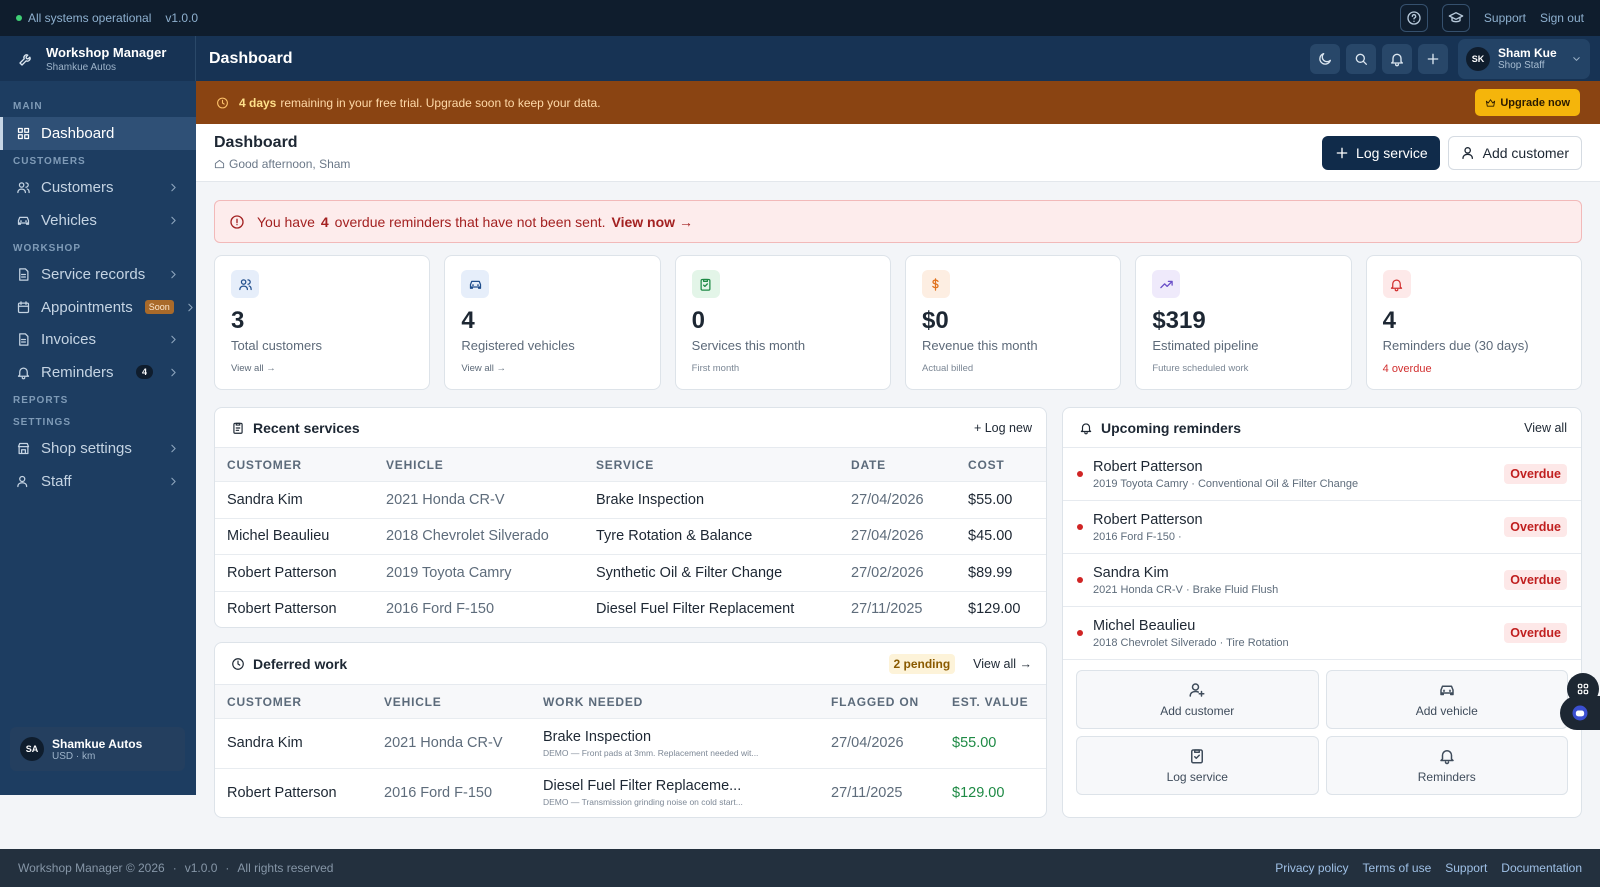  What do you see at coordinates (1466, 868) in the screenshot?
I see `footer-link: Support` at bounding box center [1466, 868].